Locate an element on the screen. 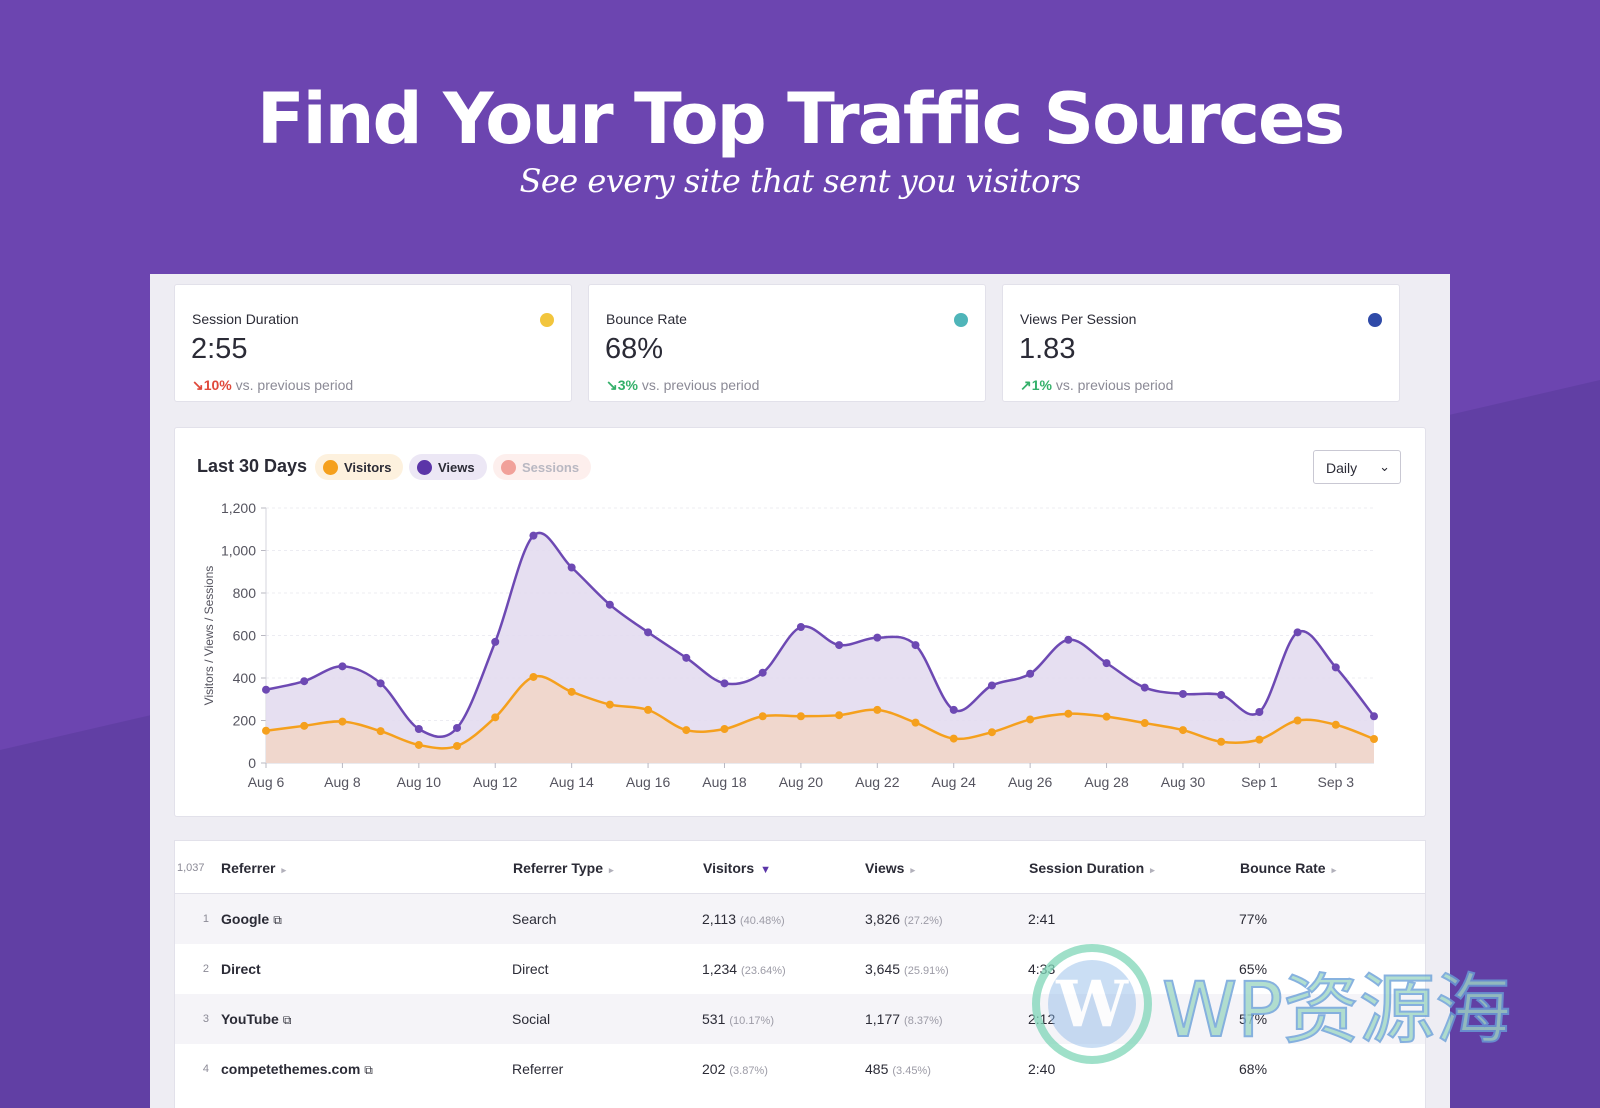 The height and width of the screenshot is (1108, 1600). legend-toggle-sessions: Sessions is located at coordinates (542, 467).